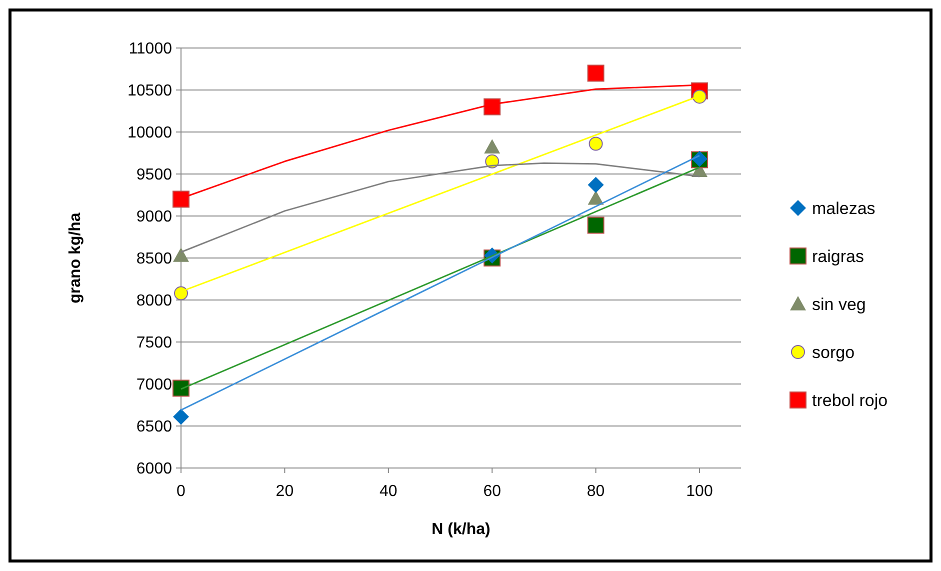  Describe the element at coordinates (838, 256) in the screenshot. I see `legend-label: raigras` at that location.